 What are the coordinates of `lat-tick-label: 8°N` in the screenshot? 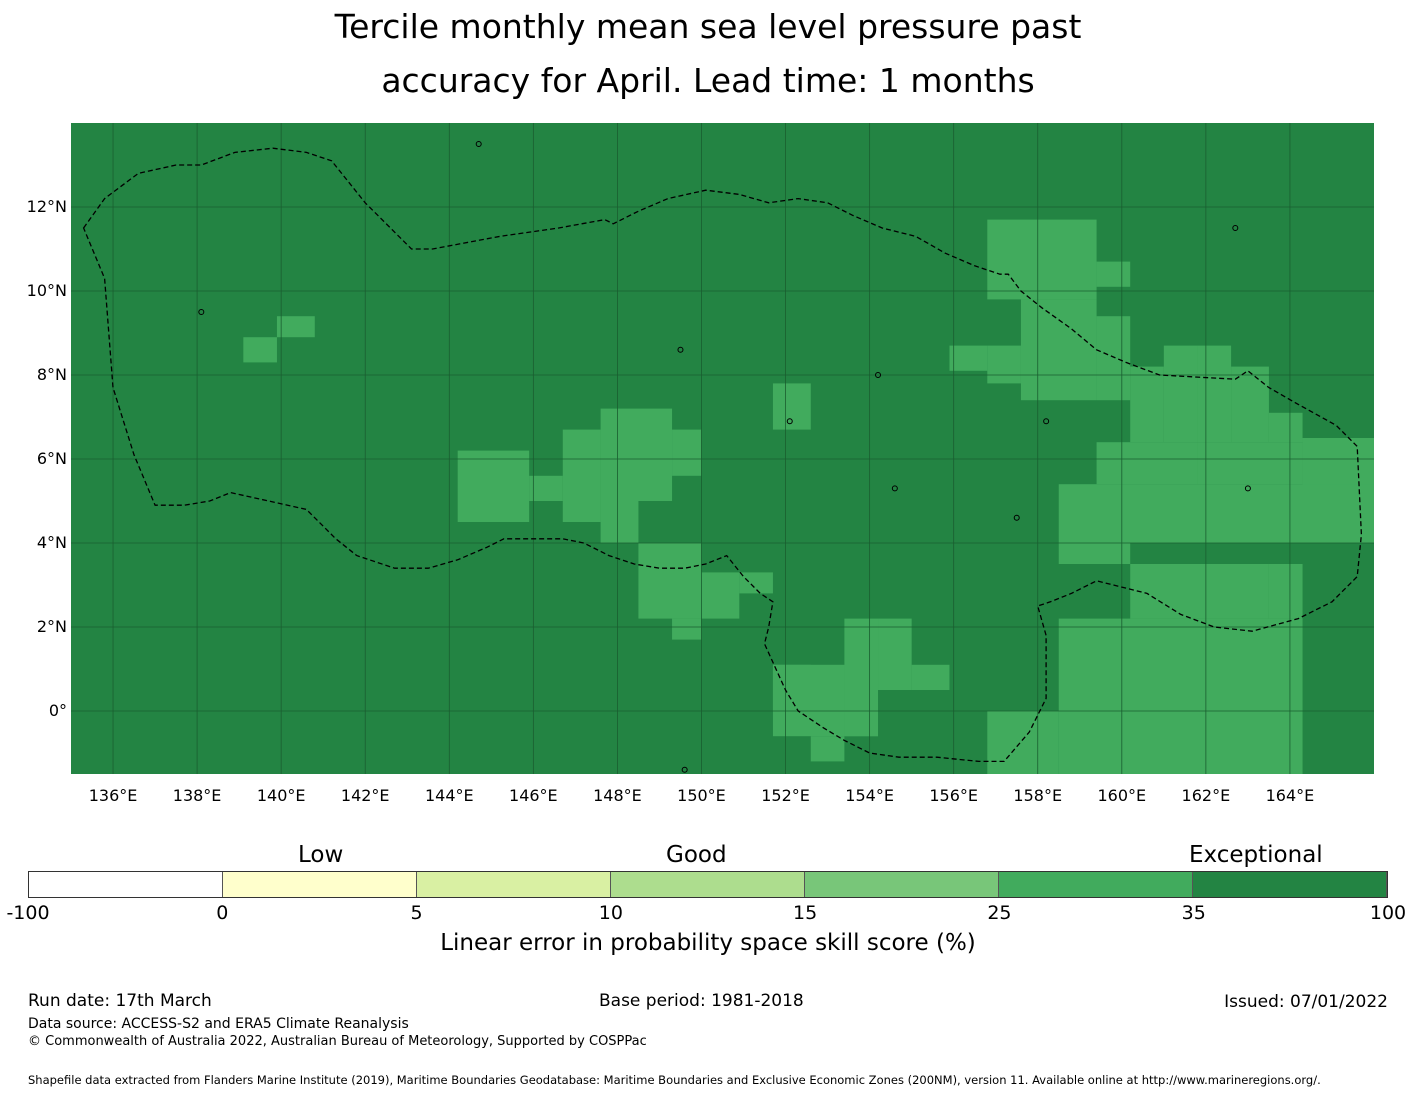 It's located at (51, 374).